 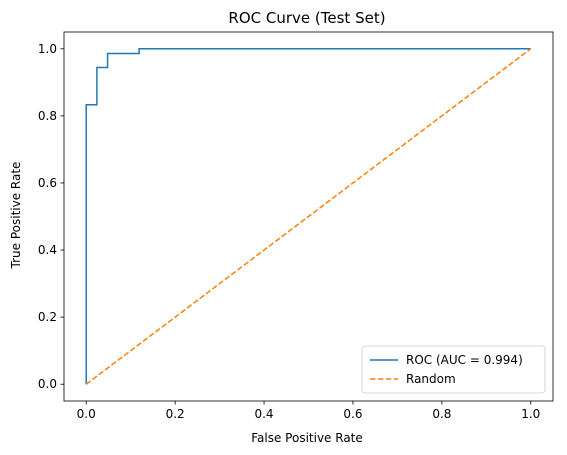 What do you see at coordinates (47, 183) in the screenshot?
I see `y-tick-label: 0.6` at bounding box center [47, 183].